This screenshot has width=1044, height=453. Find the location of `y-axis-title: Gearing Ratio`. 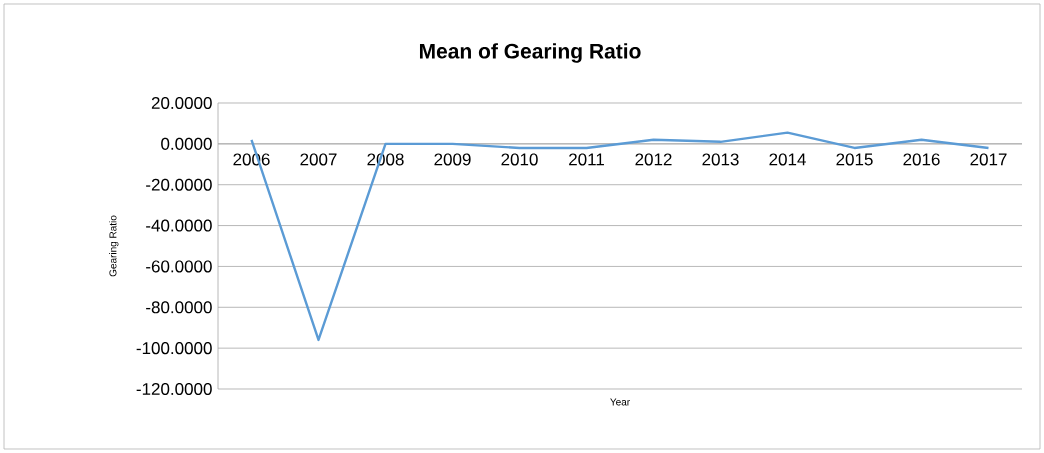

y-axis-title: Gearing Ratio is located at coordinates (114, 246).